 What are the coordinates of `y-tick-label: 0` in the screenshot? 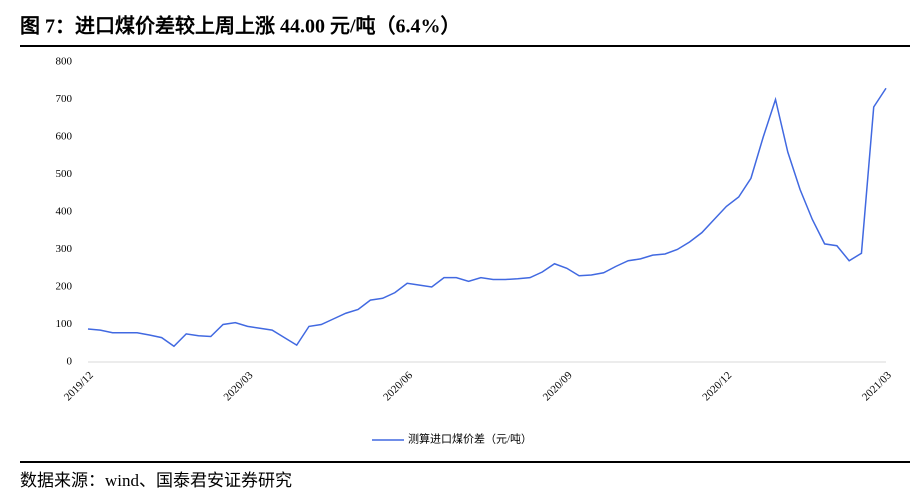 It's located at (70, 362).